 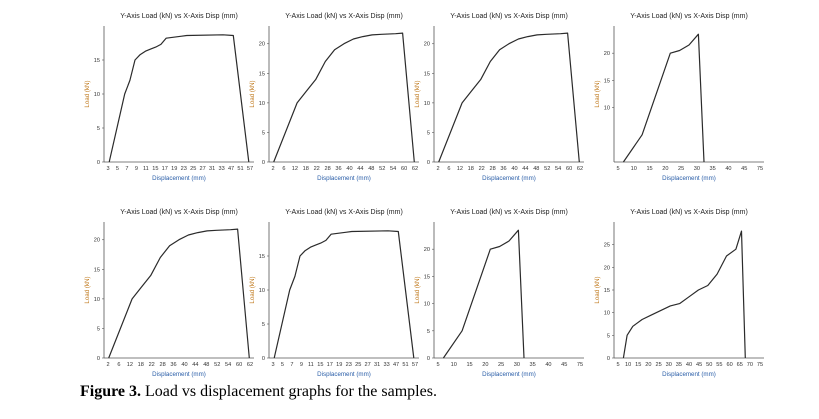 What do you see at coordinates (750, 365) in the screenshot?
I see `x-tick-label: 70` at bounding box center [750, 365].